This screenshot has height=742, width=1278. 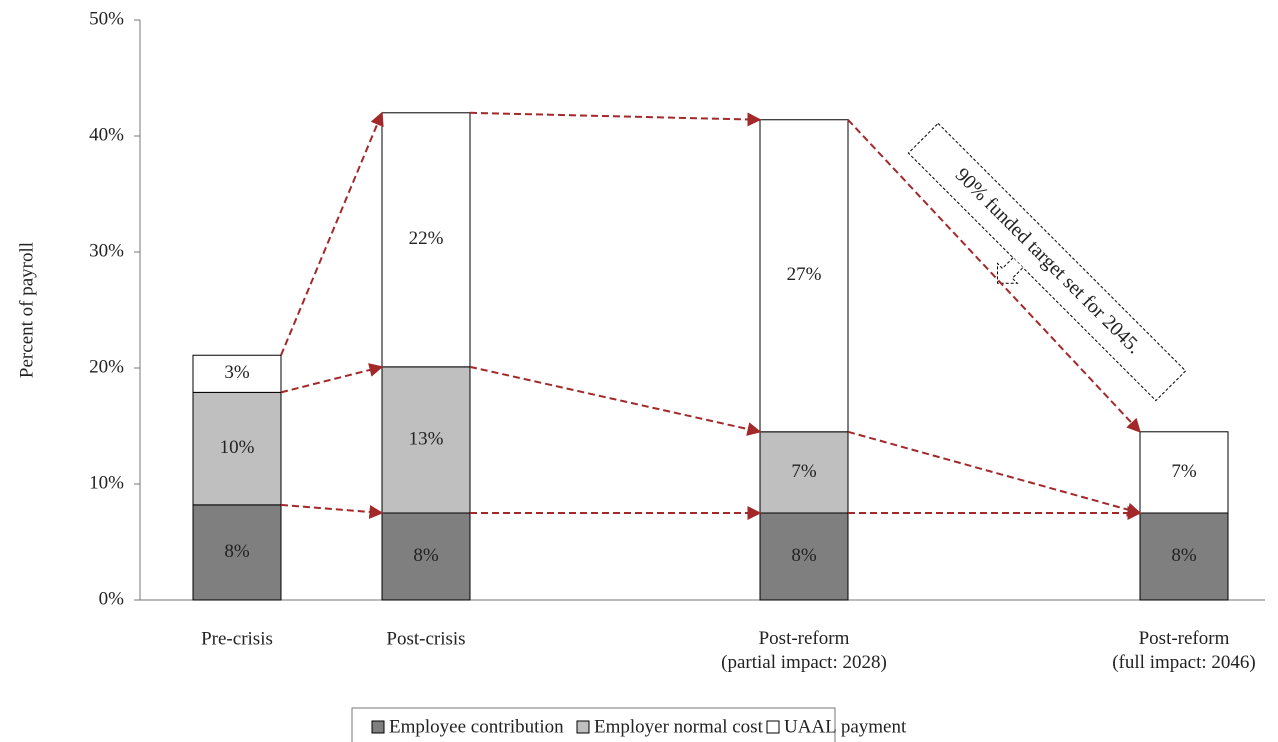 I want to click on legend-label: UAAL payment, so click(x=845, y=726).